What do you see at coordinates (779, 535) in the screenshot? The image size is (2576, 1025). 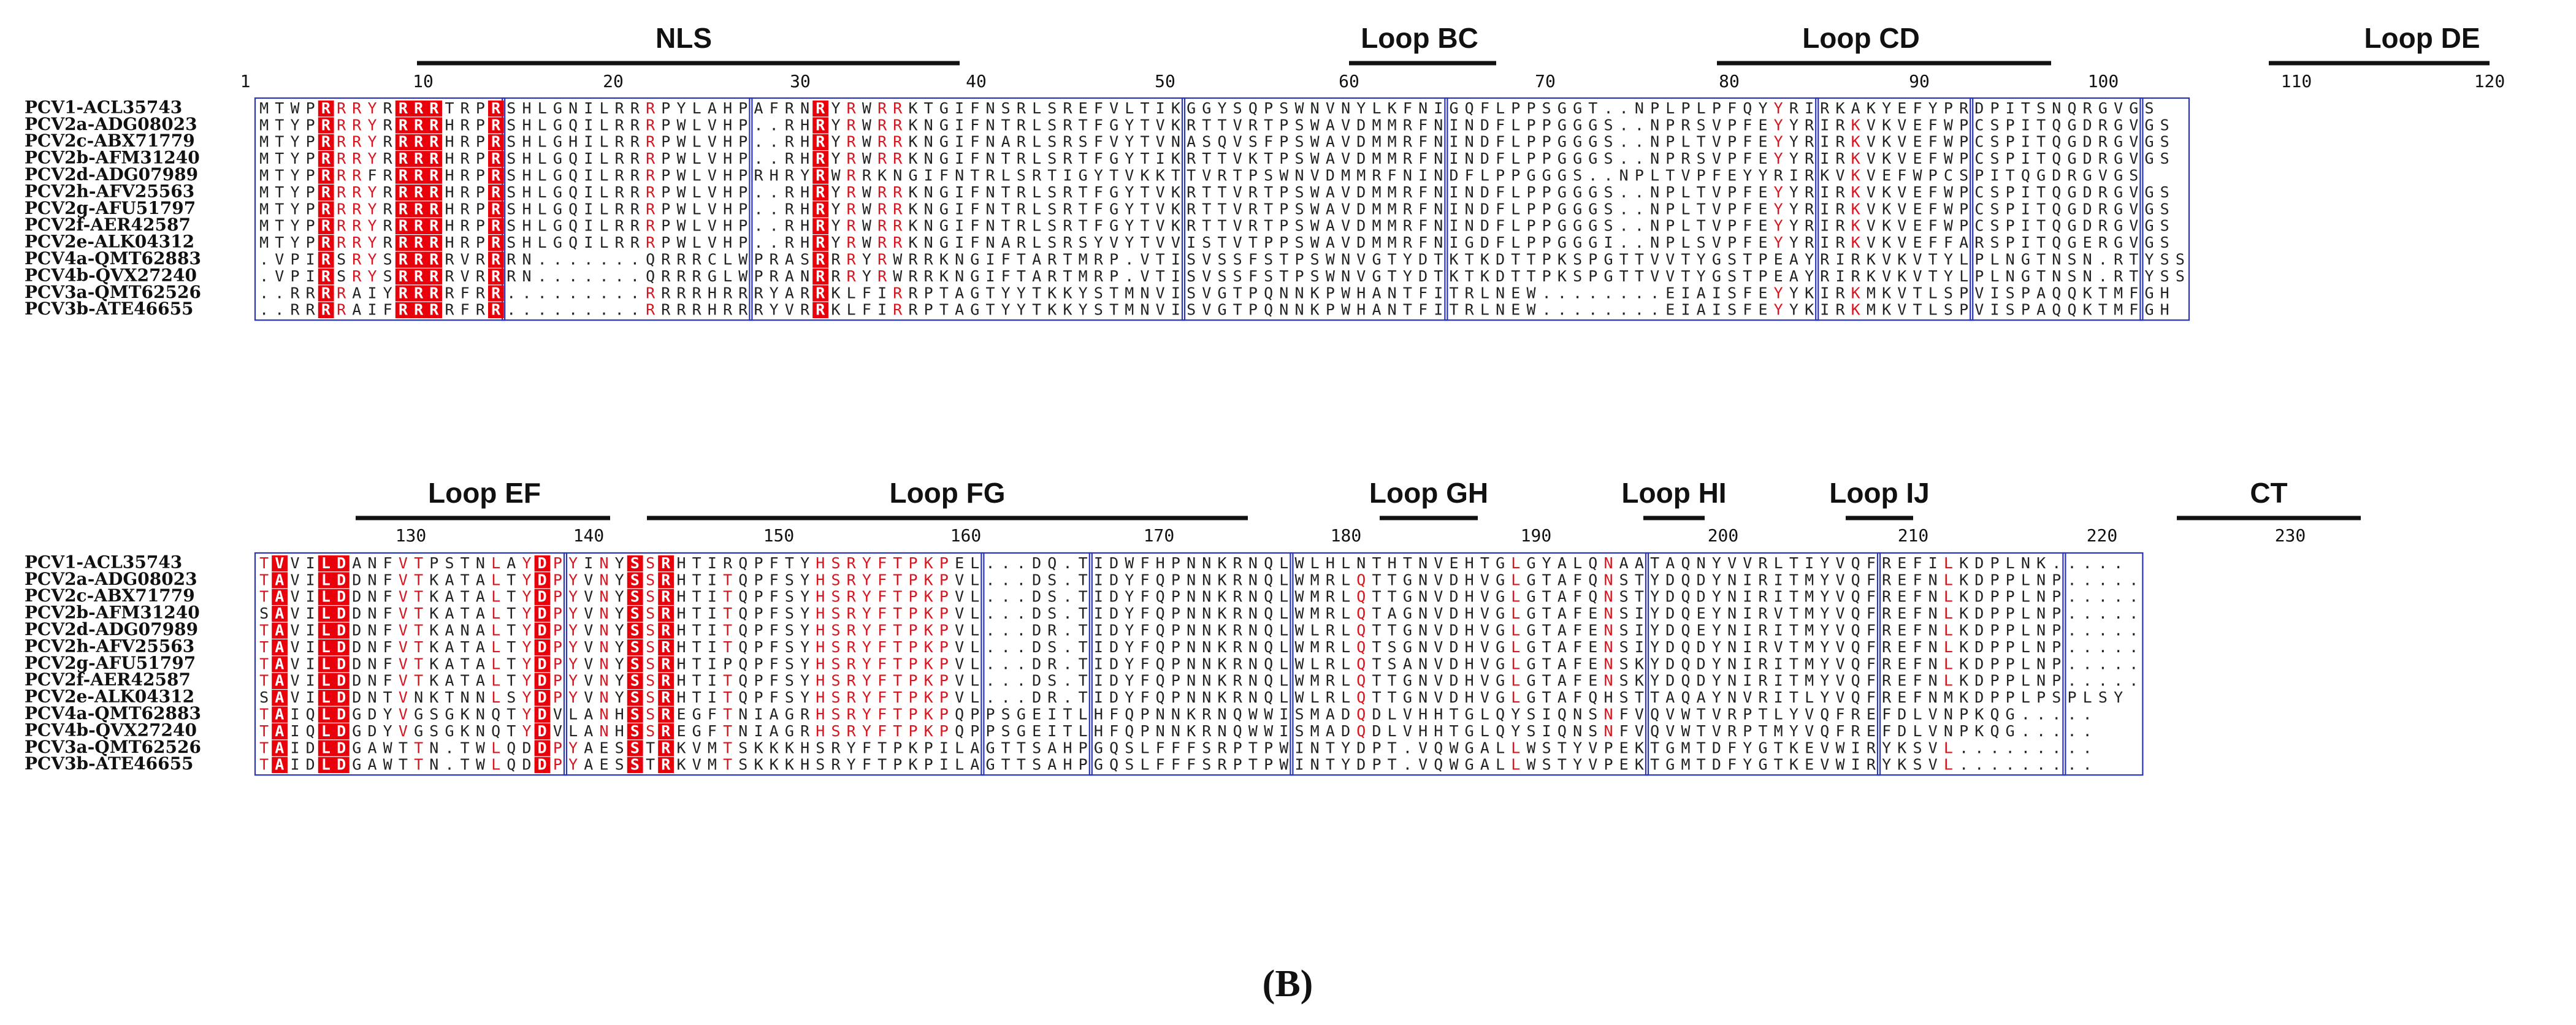 I see `ruler-number: 150` at bounding box center [779, 535].